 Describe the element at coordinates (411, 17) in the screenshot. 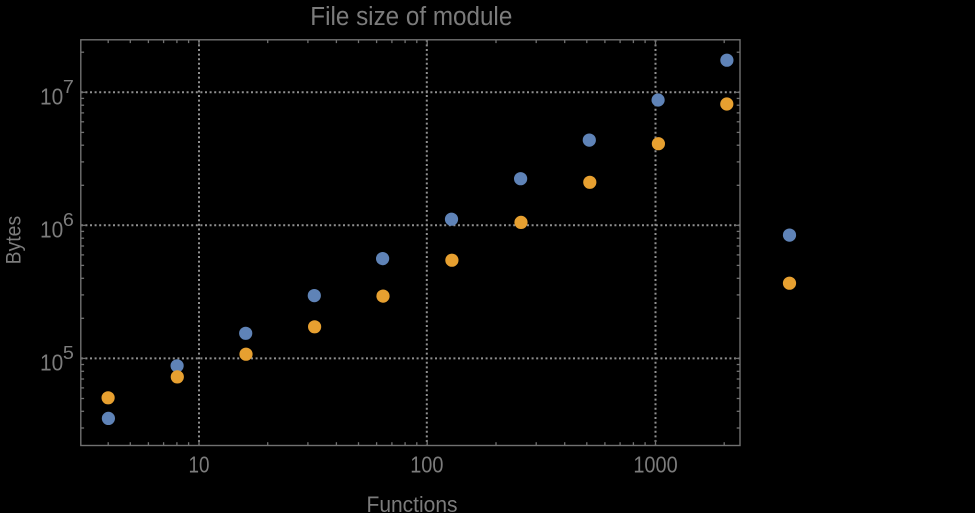

I see `svg-text: File size of module` at that location.